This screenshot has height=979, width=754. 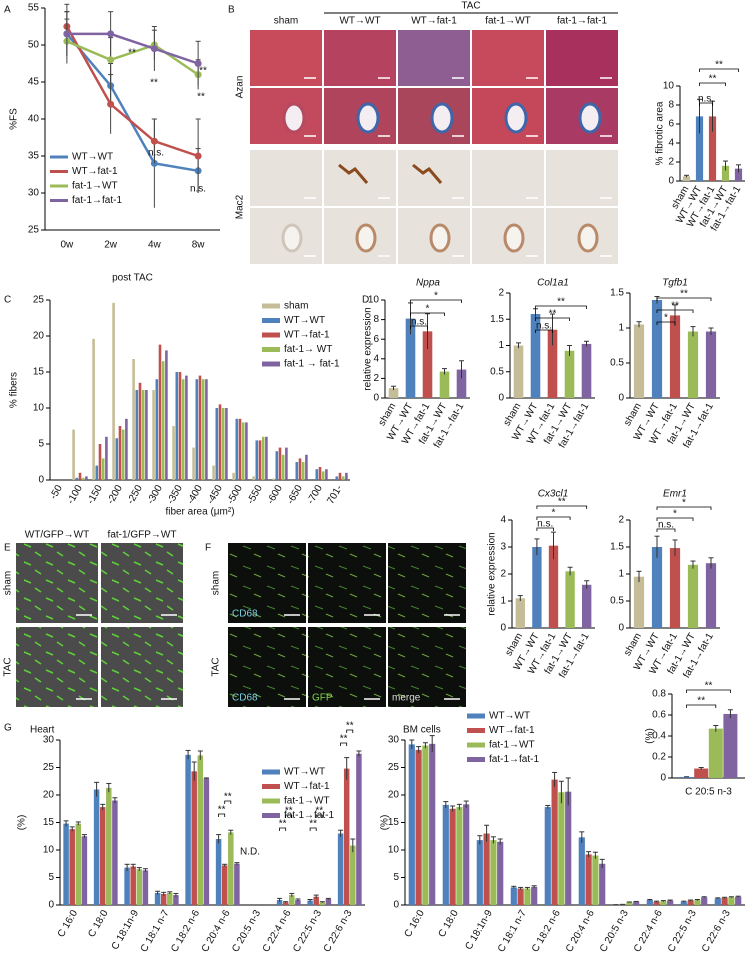 I want to click on chart-title: Col1a1, so click(x=553, y=283).